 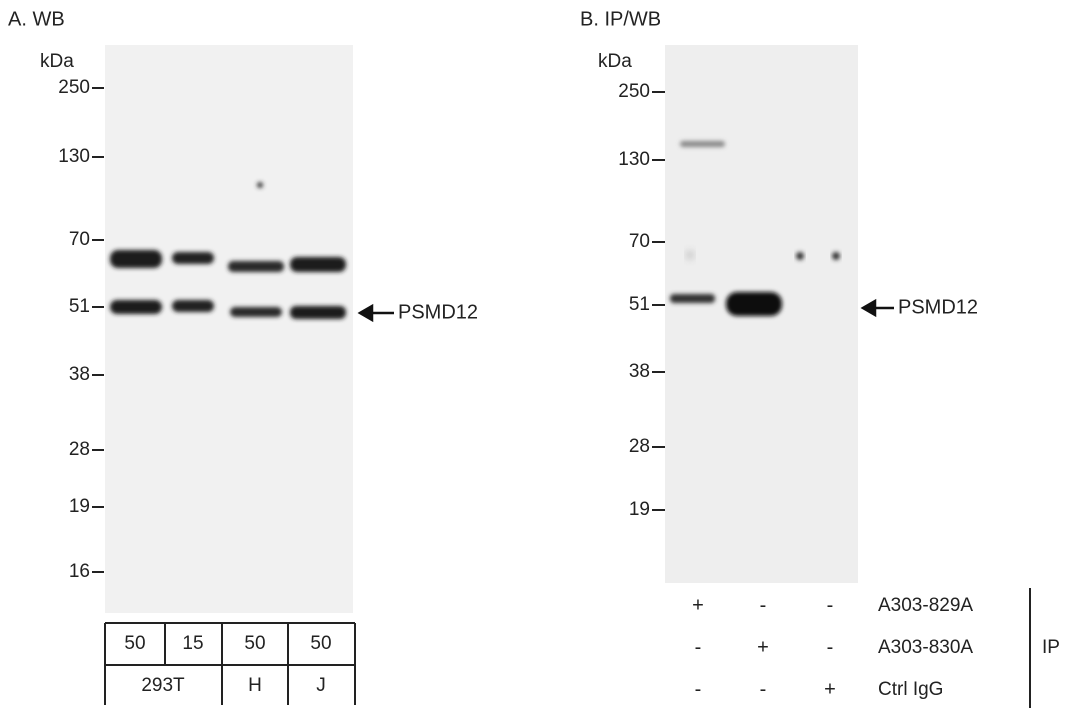 I want to click on group-label: H, so click(x=255, y=685).